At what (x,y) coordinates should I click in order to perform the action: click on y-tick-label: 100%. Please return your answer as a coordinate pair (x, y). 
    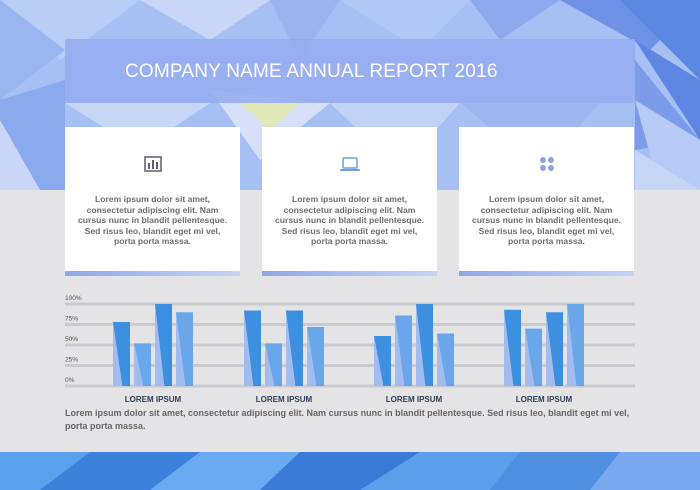
    Looking at the image, I should click on (73, 298).